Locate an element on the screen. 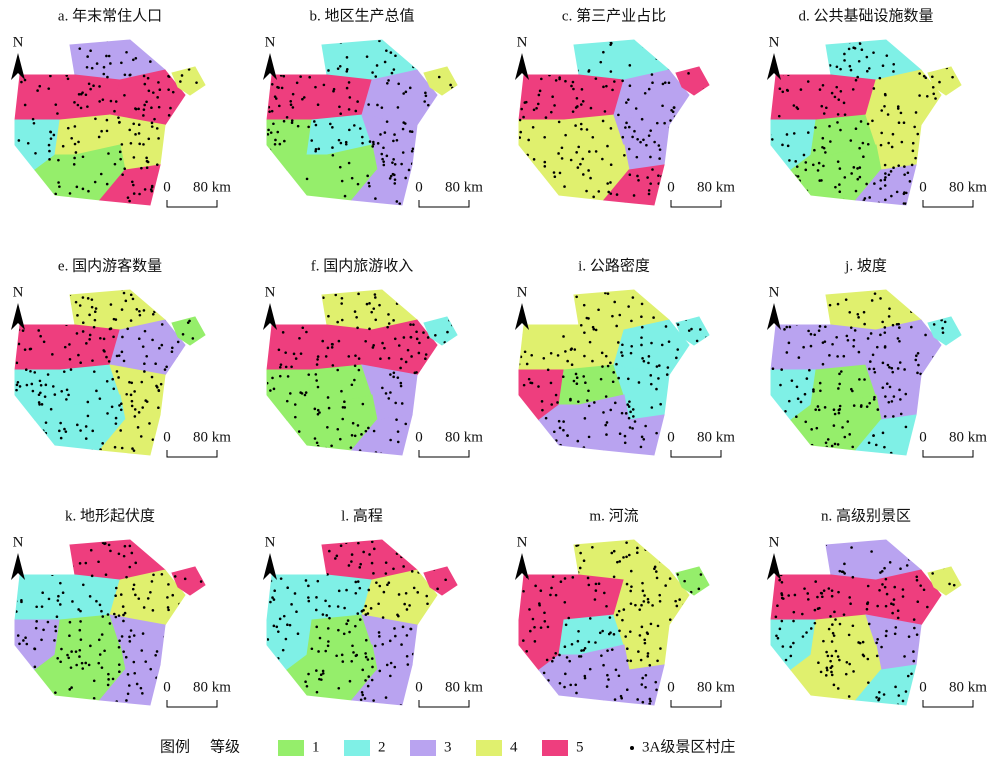 The image size is (1000, 771). north-arrow is located at coordinates (270, 566).